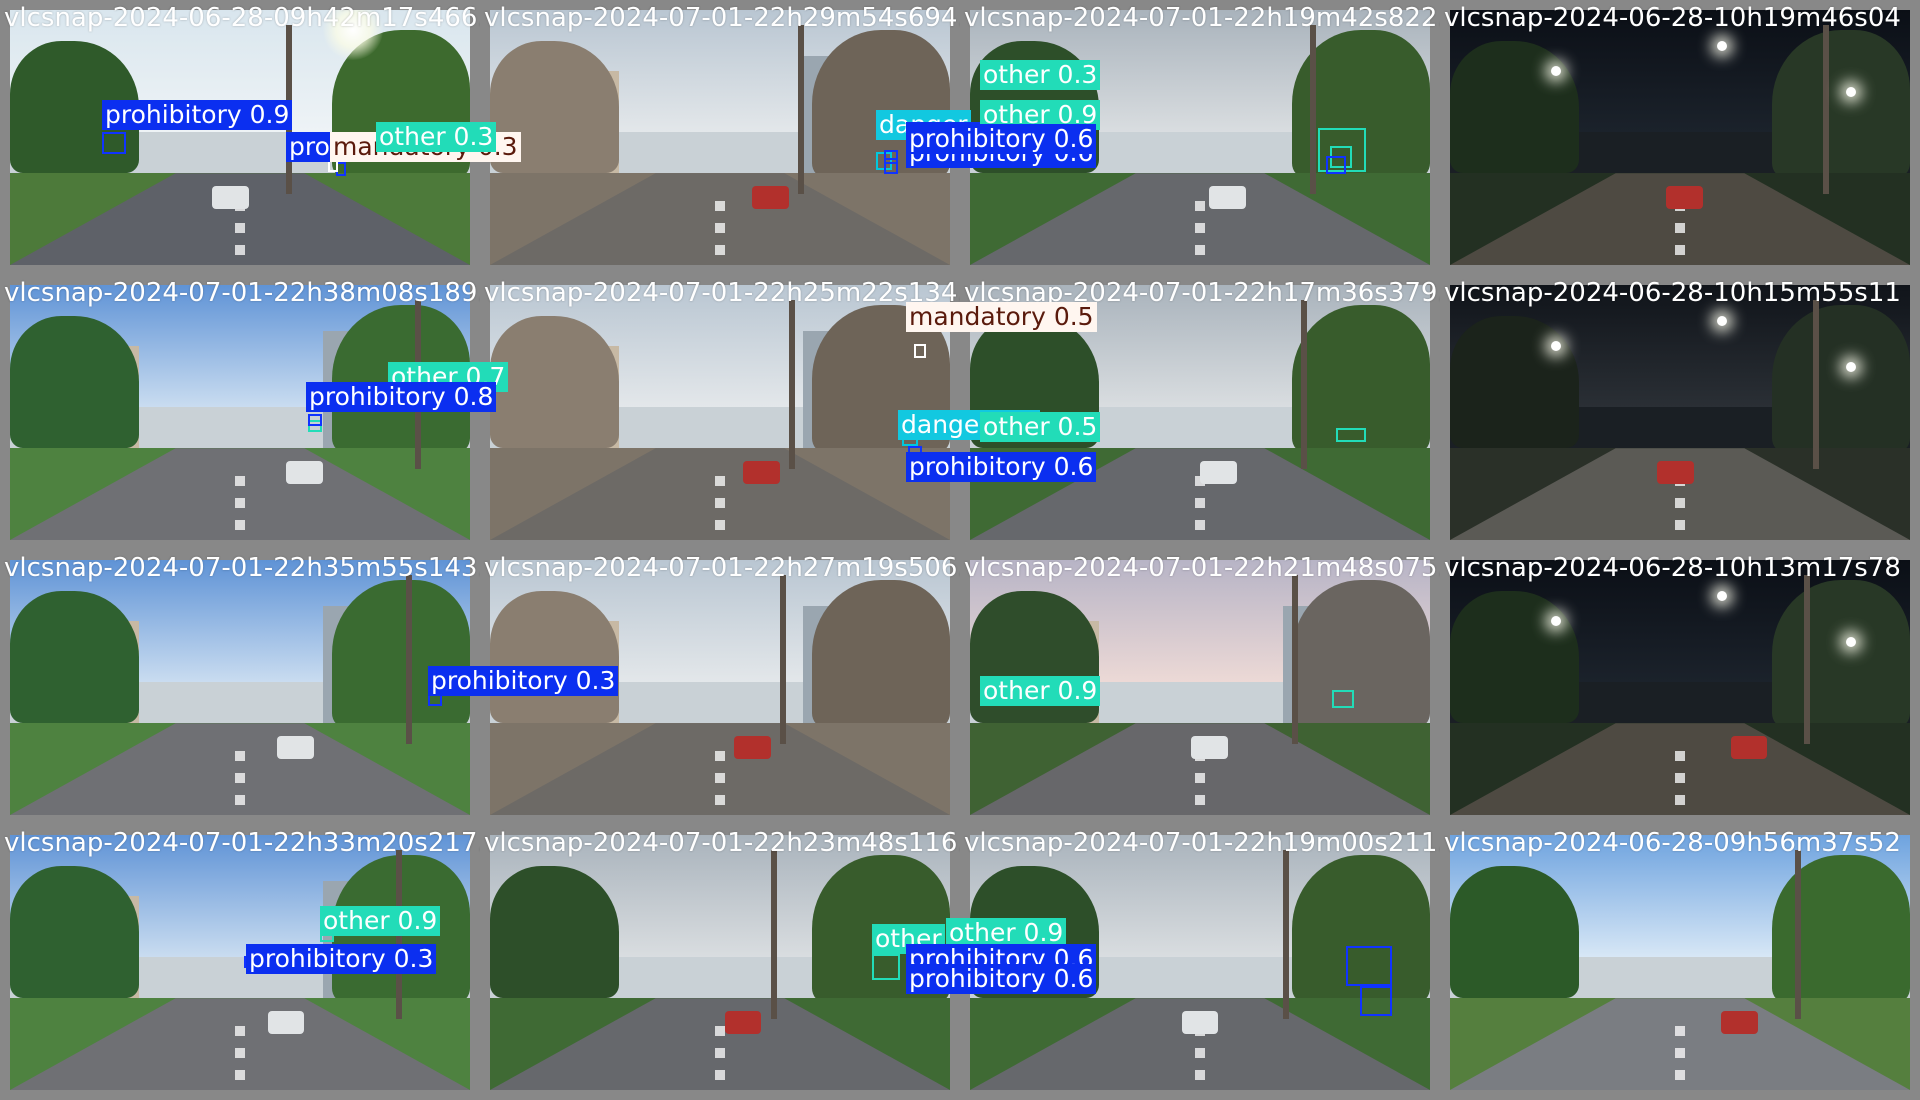  Describe the element at coordinates (1202, 843) in the screenshot. I see `image-filename: vlcsnap-2024-07-01-22h19m00s211.jpg` at that location.